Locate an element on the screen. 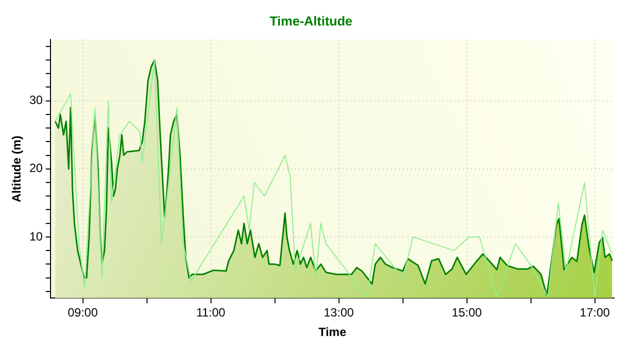 The height and width of the screenshot is (350, 640). y-tick-label: 30 is located at coordinates (36, 100).